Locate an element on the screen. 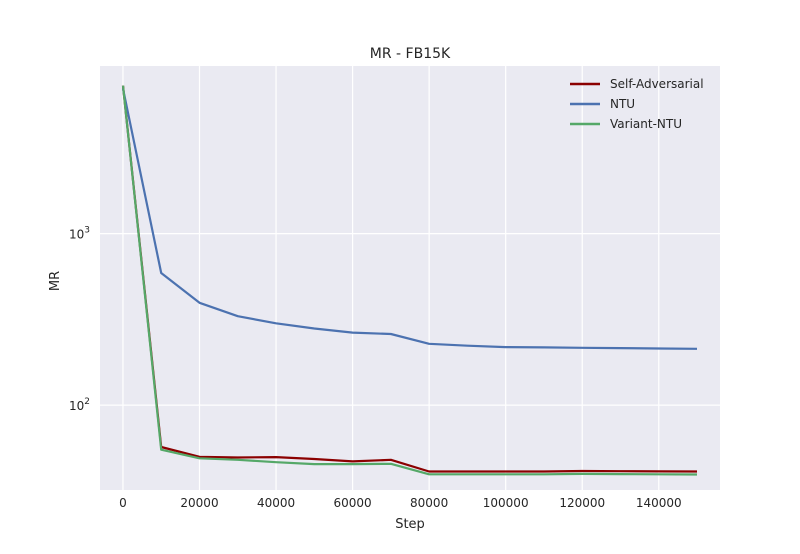  x-tick-label: 80000 is located at coordinates (429, 503).